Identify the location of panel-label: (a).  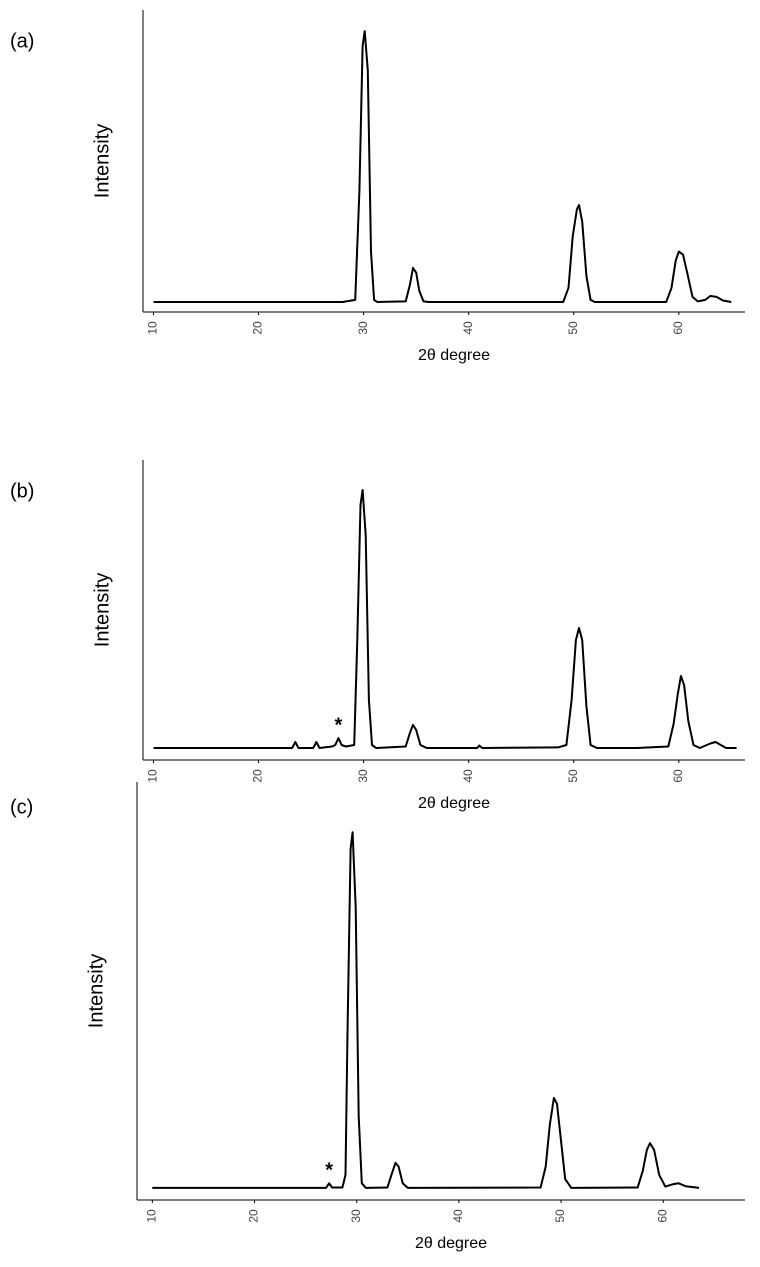
(22, 41).